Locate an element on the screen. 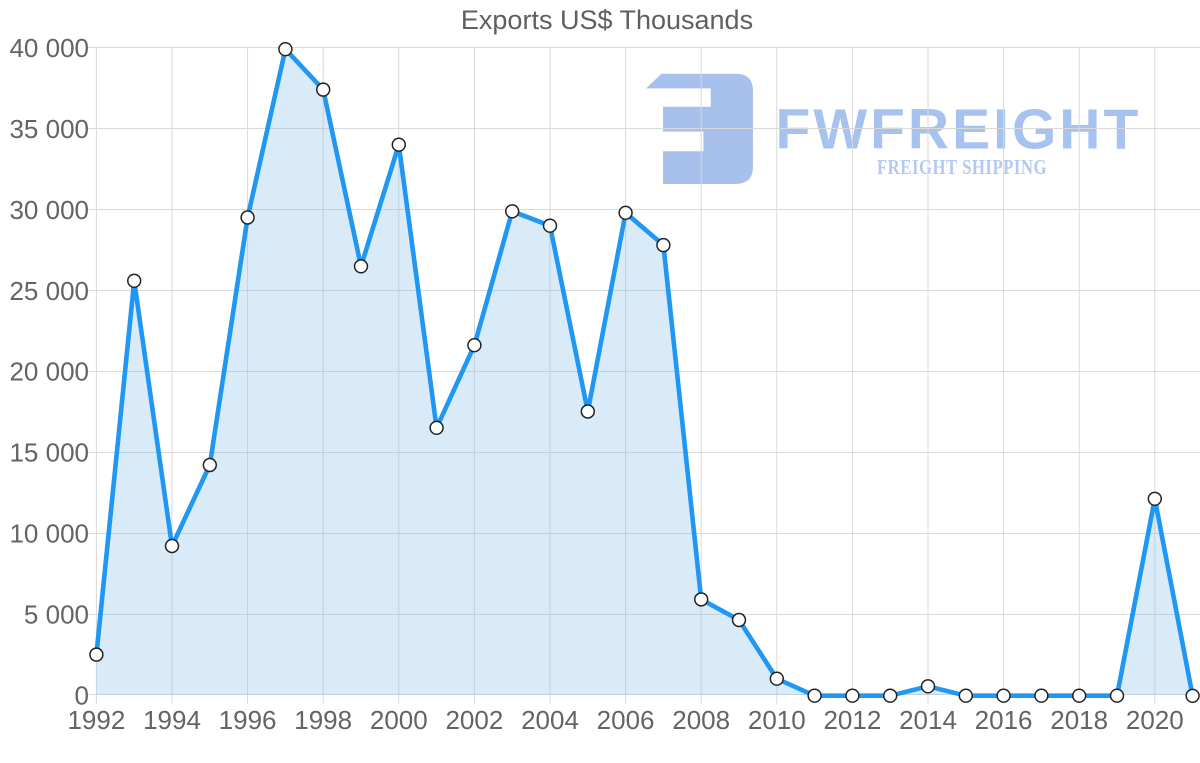 The height and width of the screenshot is (763, 1200). svg-text: 0 is located at coordinates (82, 695).